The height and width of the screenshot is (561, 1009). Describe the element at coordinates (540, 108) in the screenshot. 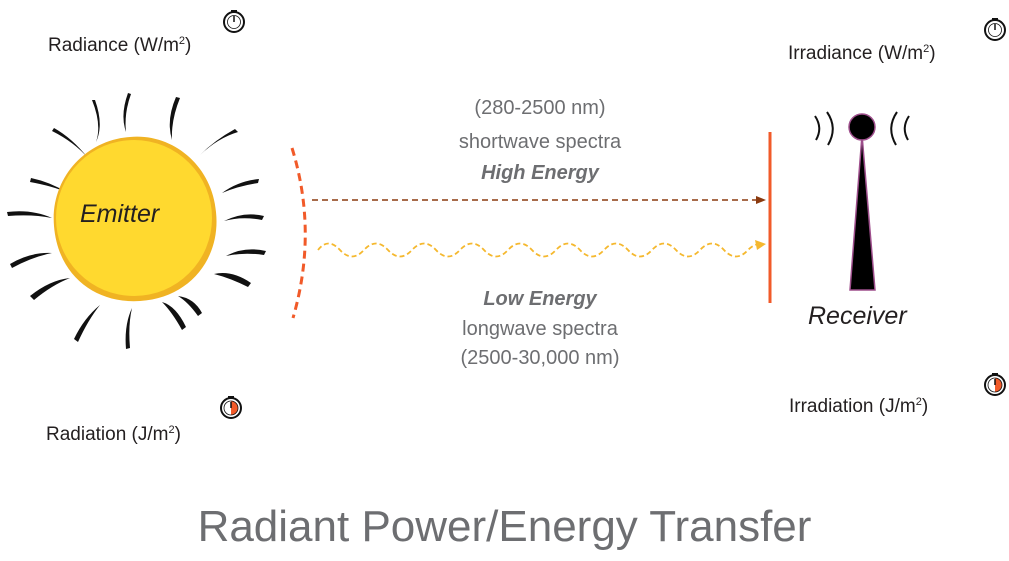

I see `shortwave-range: (280-2500 nm)` at that location.